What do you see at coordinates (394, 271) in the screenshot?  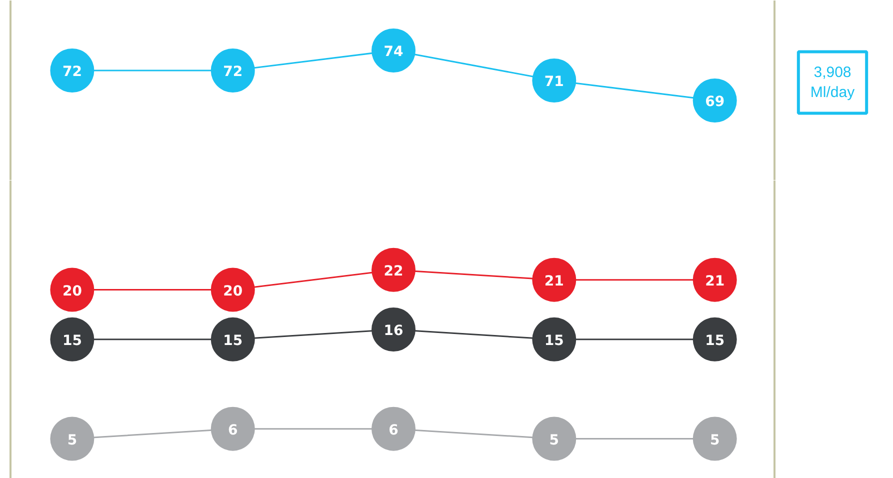 I see `data-label: 22` at bounding box center [394, 271].